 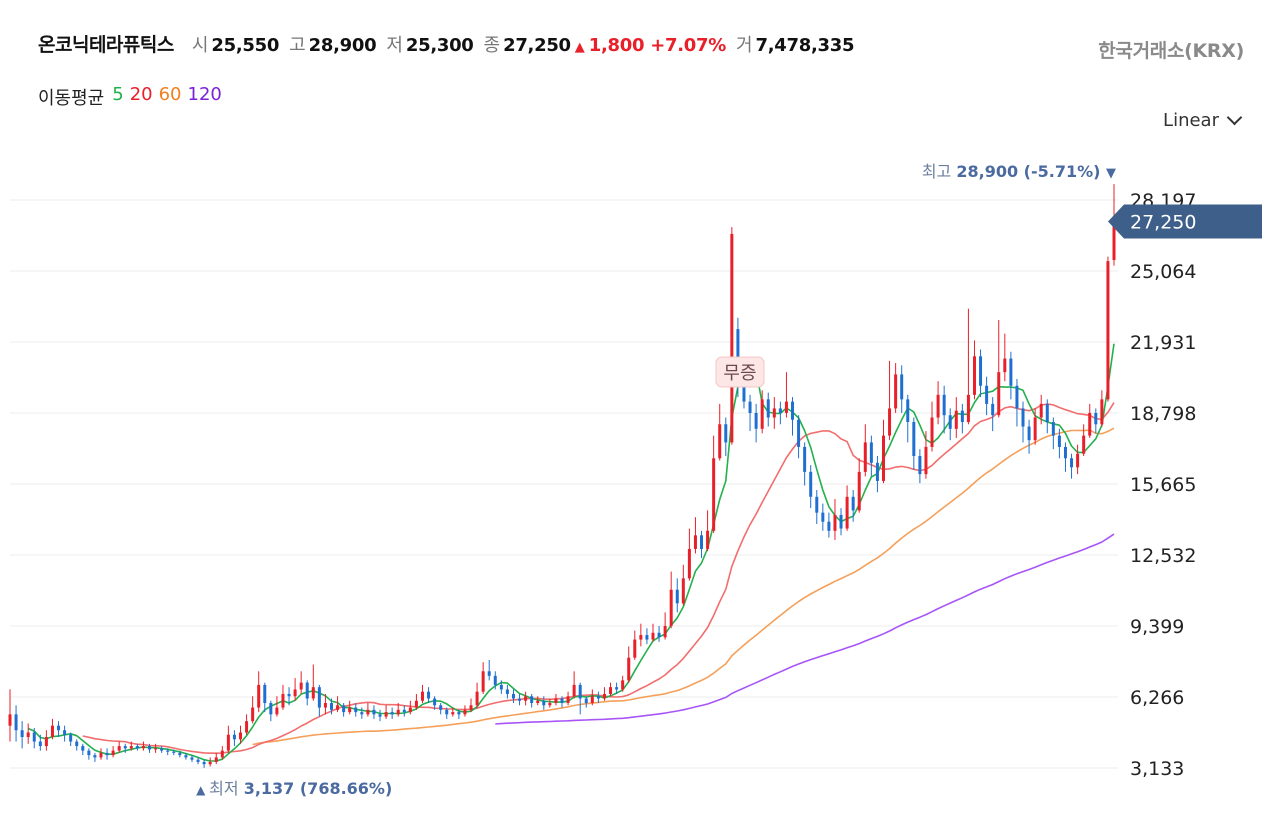 I want to click on low-value: 25,300, so click(x=439, y=45).